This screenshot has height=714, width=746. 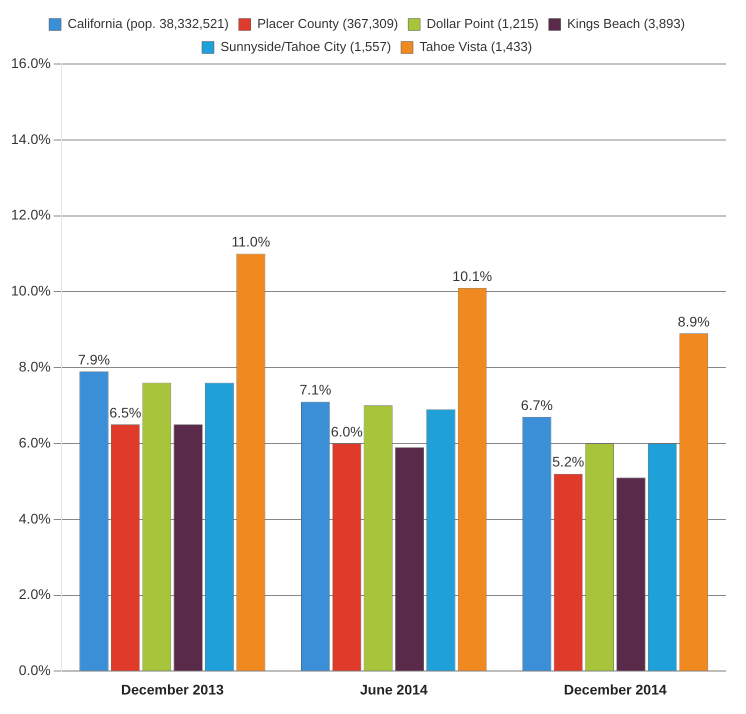 What do you see at coordinates (394, 689) in the screenshot?
I see `x-tick-label: June 2014` at bounding box center [394, 689].